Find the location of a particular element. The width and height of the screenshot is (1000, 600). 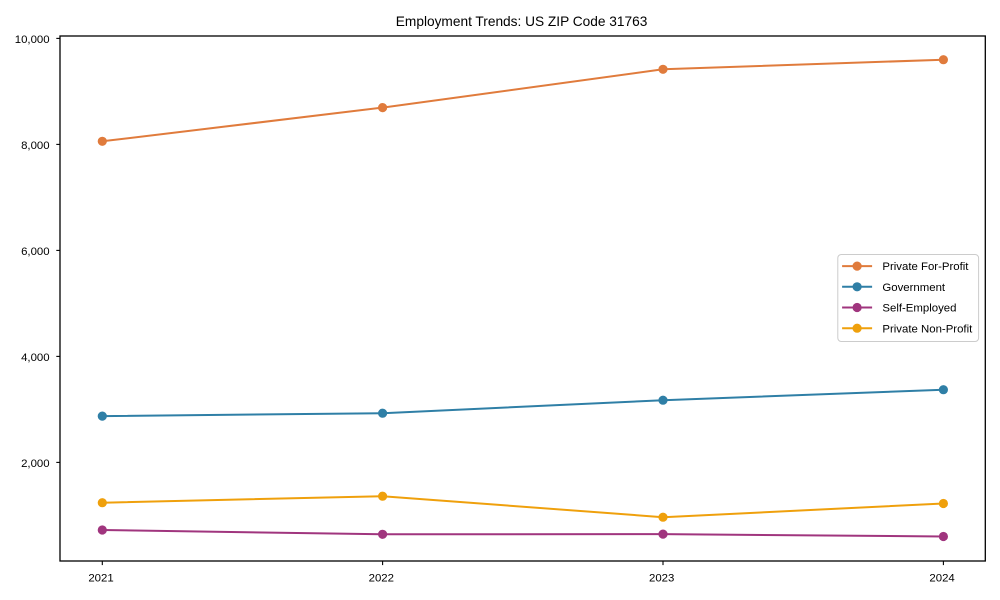

svg-text: 2021 is located at coordinates (100, 578).